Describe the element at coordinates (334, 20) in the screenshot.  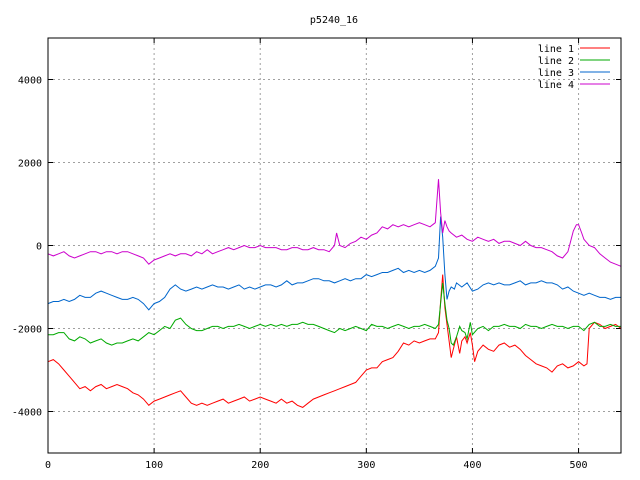
I see `chart-title: p5240_16` at that location.